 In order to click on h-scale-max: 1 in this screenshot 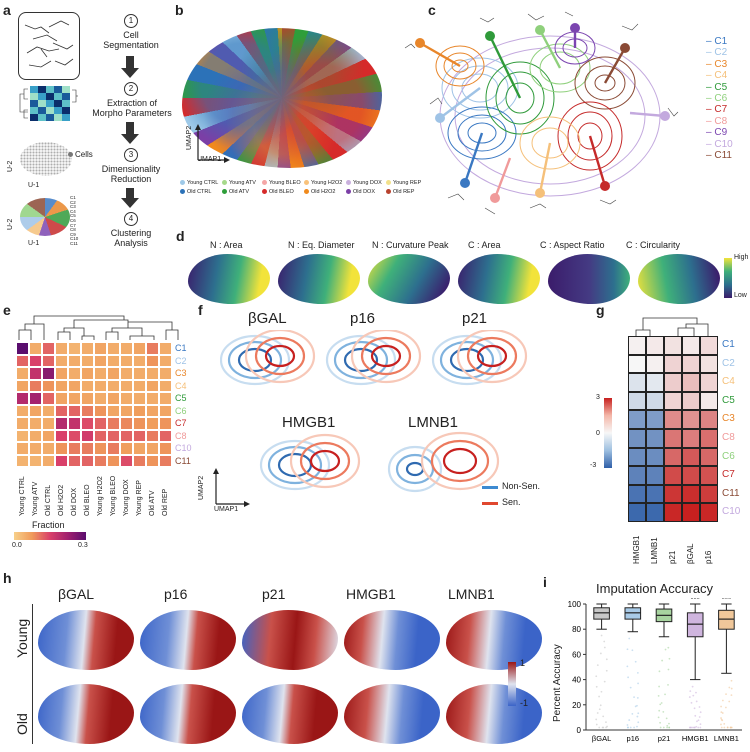, I will do `click(523, 663)`.